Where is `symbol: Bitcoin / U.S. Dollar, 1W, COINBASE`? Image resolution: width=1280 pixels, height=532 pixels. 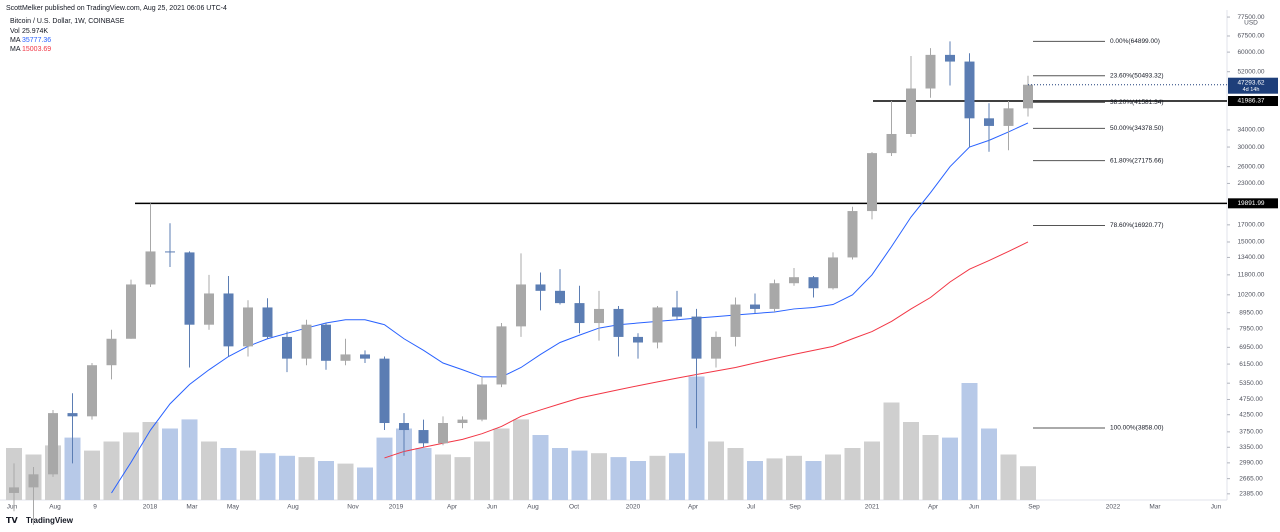 symbol: Bitcoin / U.S. Dollar, 1W, COINBASE is located at coordinates (67, 21).